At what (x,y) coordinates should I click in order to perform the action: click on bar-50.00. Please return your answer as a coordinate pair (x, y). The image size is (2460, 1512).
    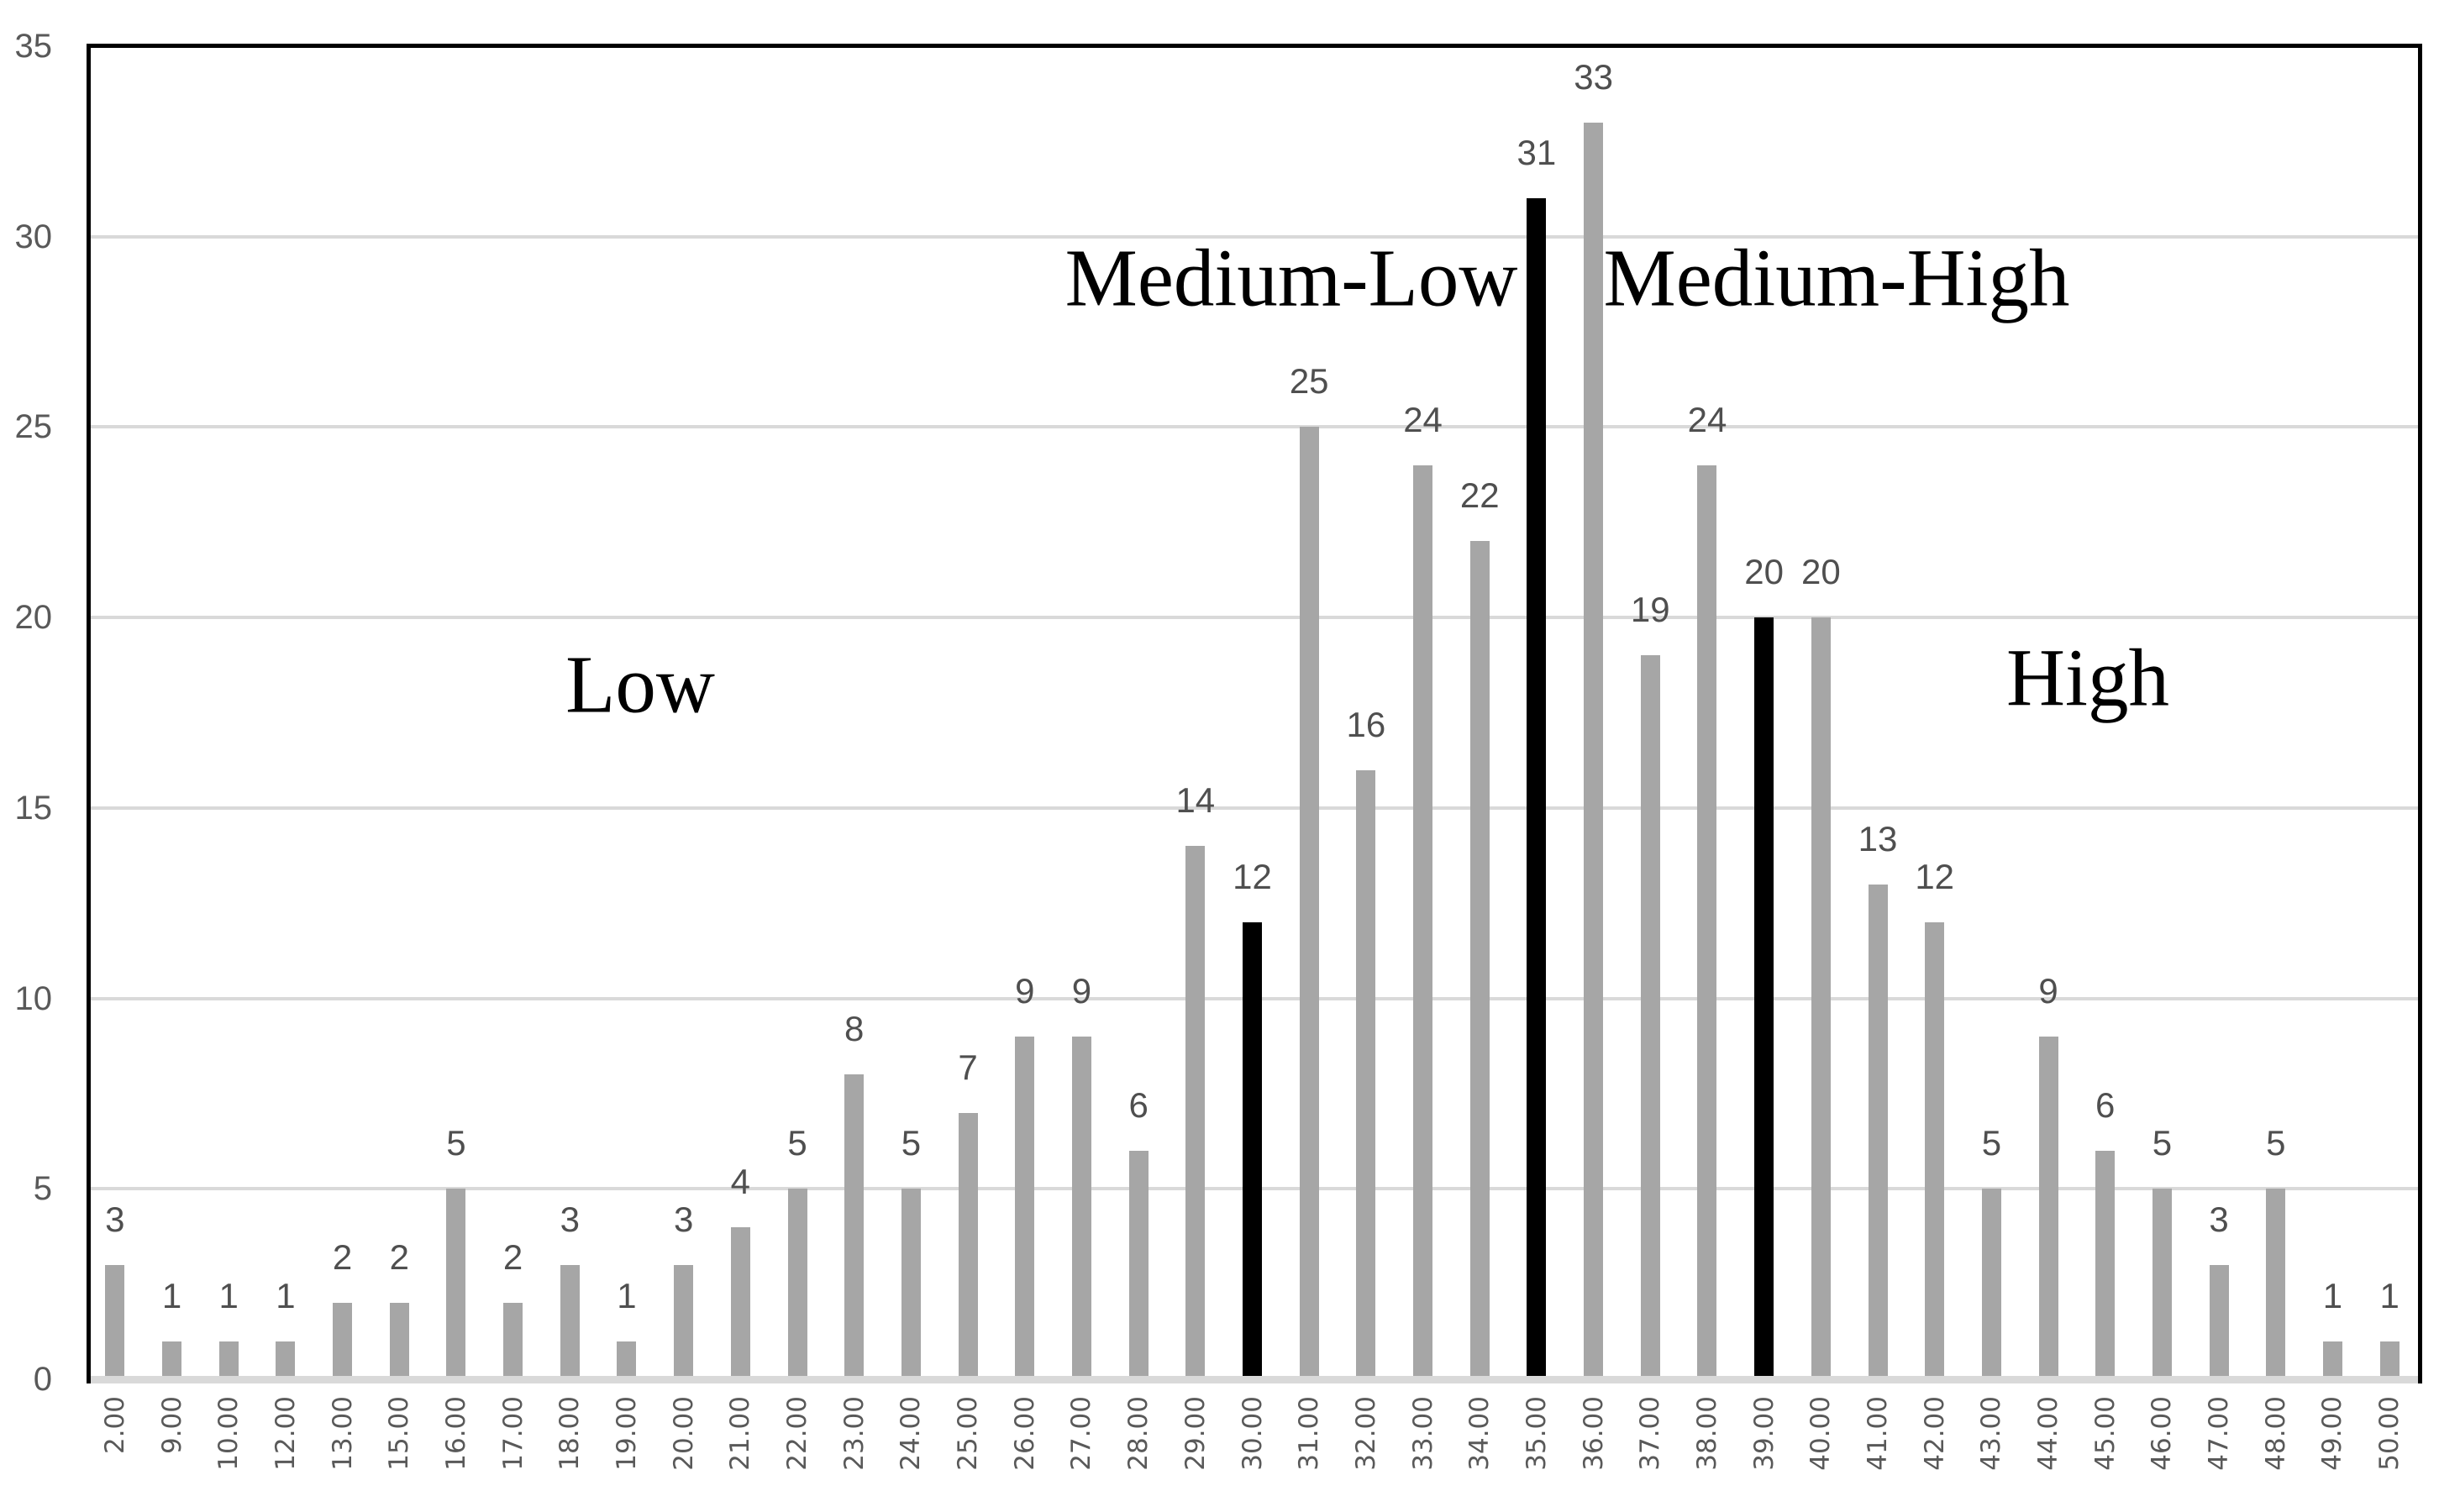
    Looking at the image, I should click on (2389, 1358).